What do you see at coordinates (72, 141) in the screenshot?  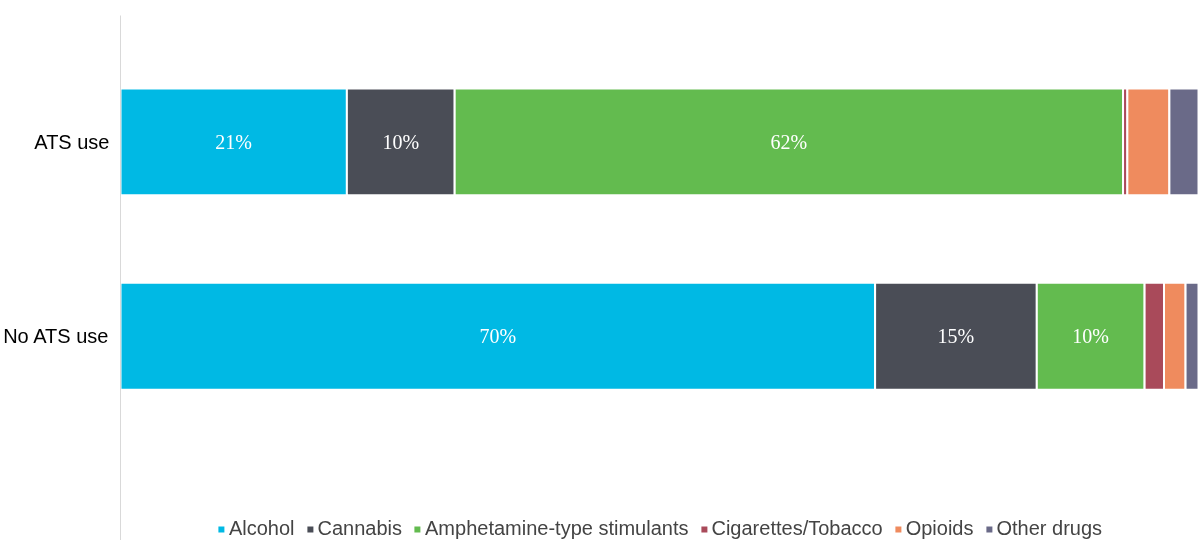 I see `y-tick-label: ATS use` at bounding box center [72, 141].